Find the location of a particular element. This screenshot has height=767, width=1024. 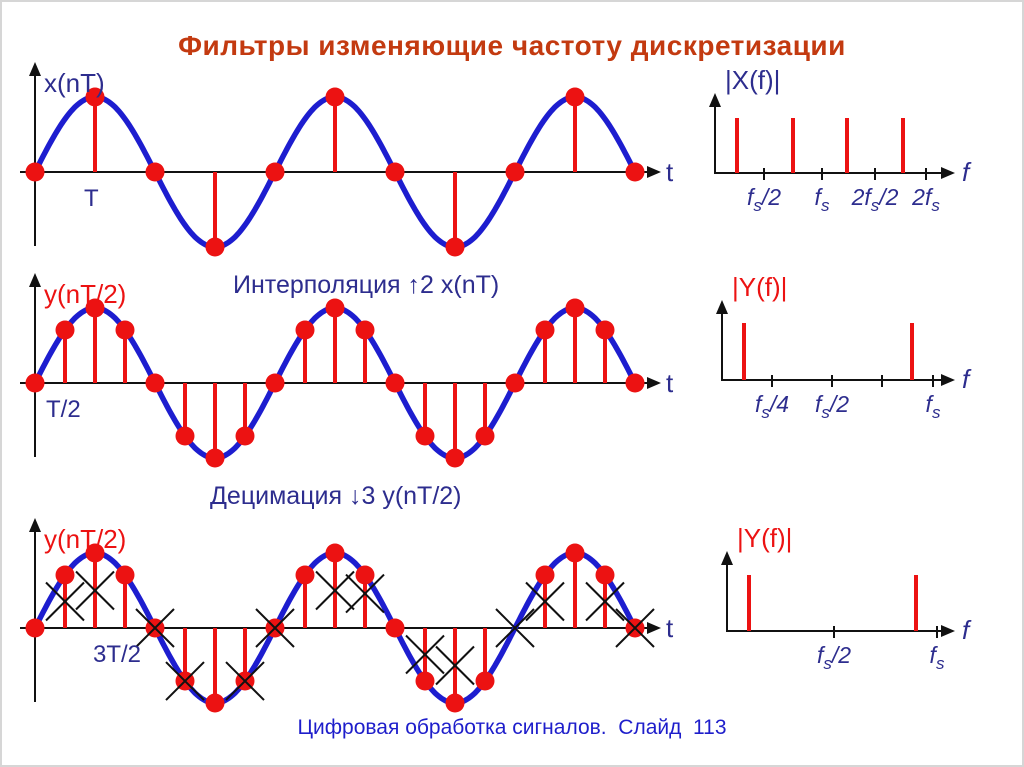

decimation-caption: Децимация ↓3 y(nT/2) is located at coordinates (336, 496).